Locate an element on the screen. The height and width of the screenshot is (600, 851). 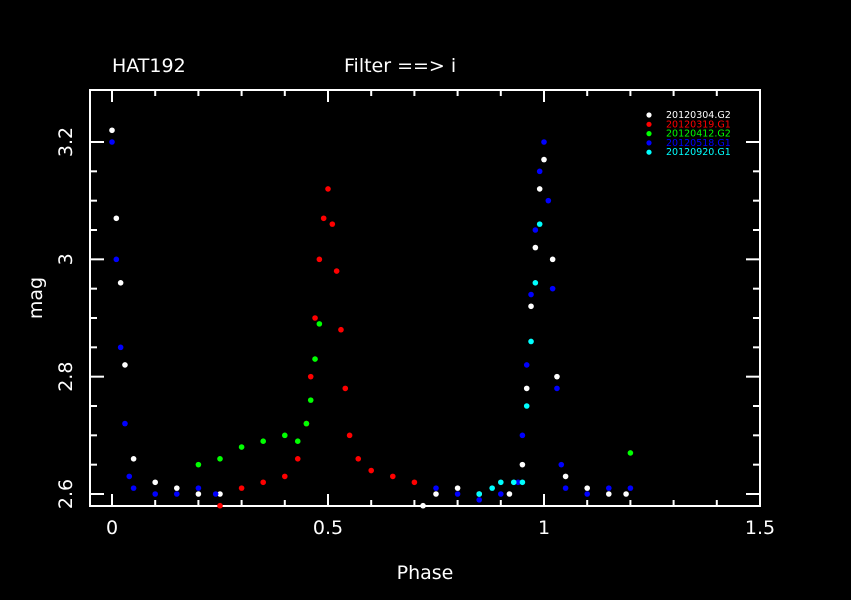
legend-entry: 20120518.G1 is located at coordinates (698, 143).